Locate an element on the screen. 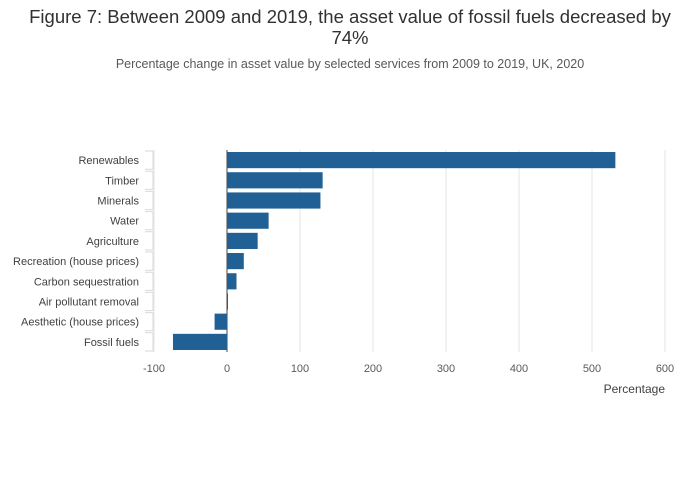  x-axis-title: Percentage is located at coordinates (635, 389).